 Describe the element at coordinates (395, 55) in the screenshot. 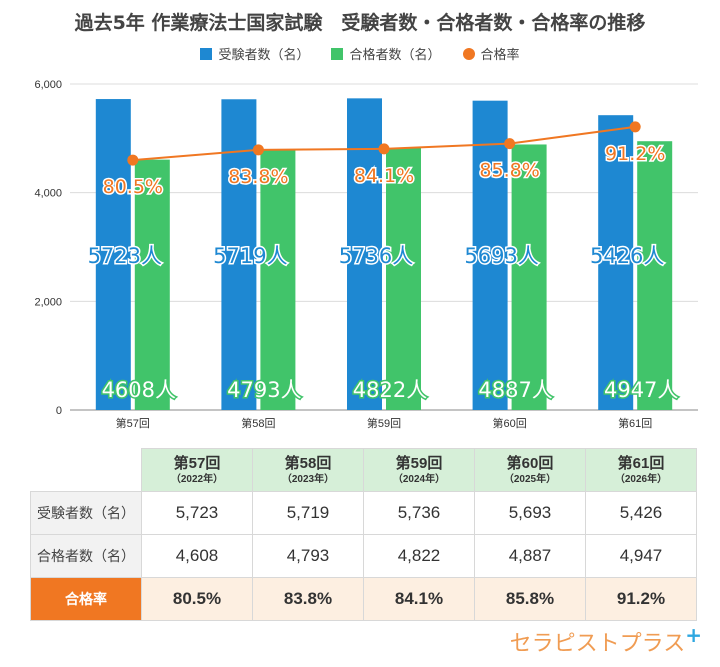

I see `legend-label-passers: 合格者数（名）` at that location.